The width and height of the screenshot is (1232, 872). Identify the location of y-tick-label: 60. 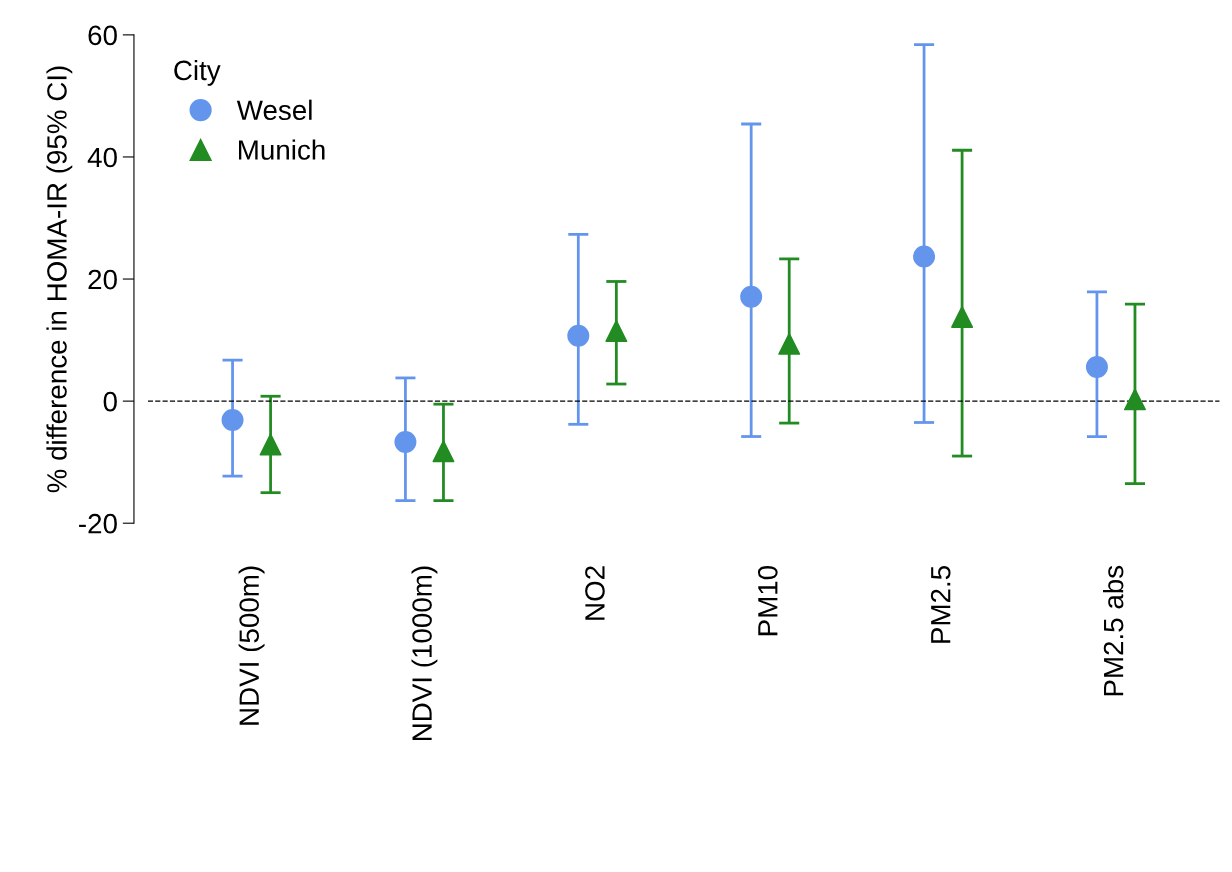
(102, 35).